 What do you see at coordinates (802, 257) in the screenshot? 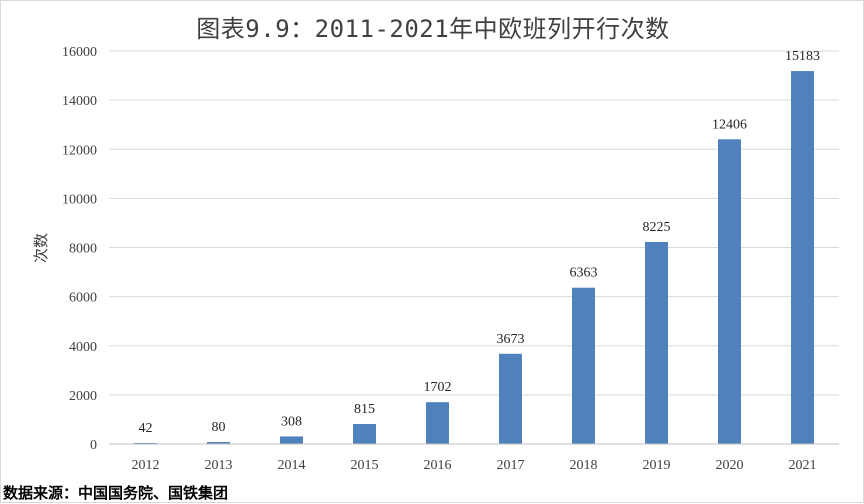
I see `bar-2021` at bounding box center [802, 257].